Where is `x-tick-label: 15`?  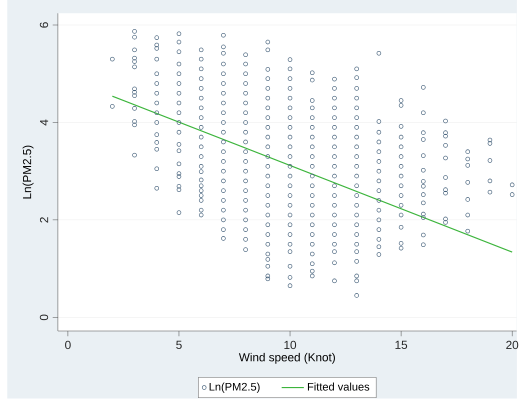
x-tick-label: 15 is located at coordinates (401, 345).